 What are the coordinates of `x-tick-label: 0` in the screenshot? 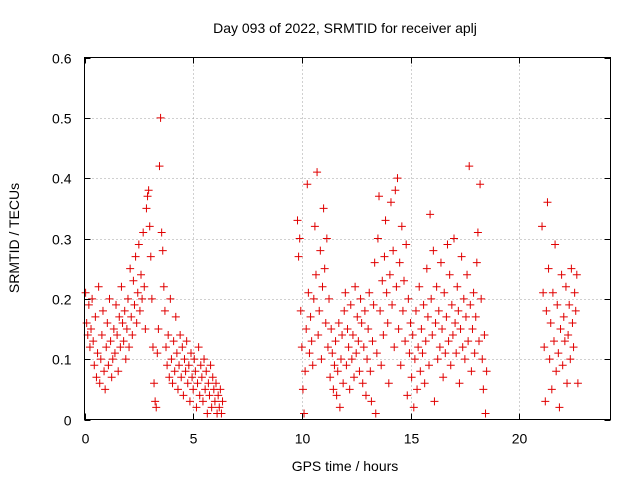 It's located at (86, 439).